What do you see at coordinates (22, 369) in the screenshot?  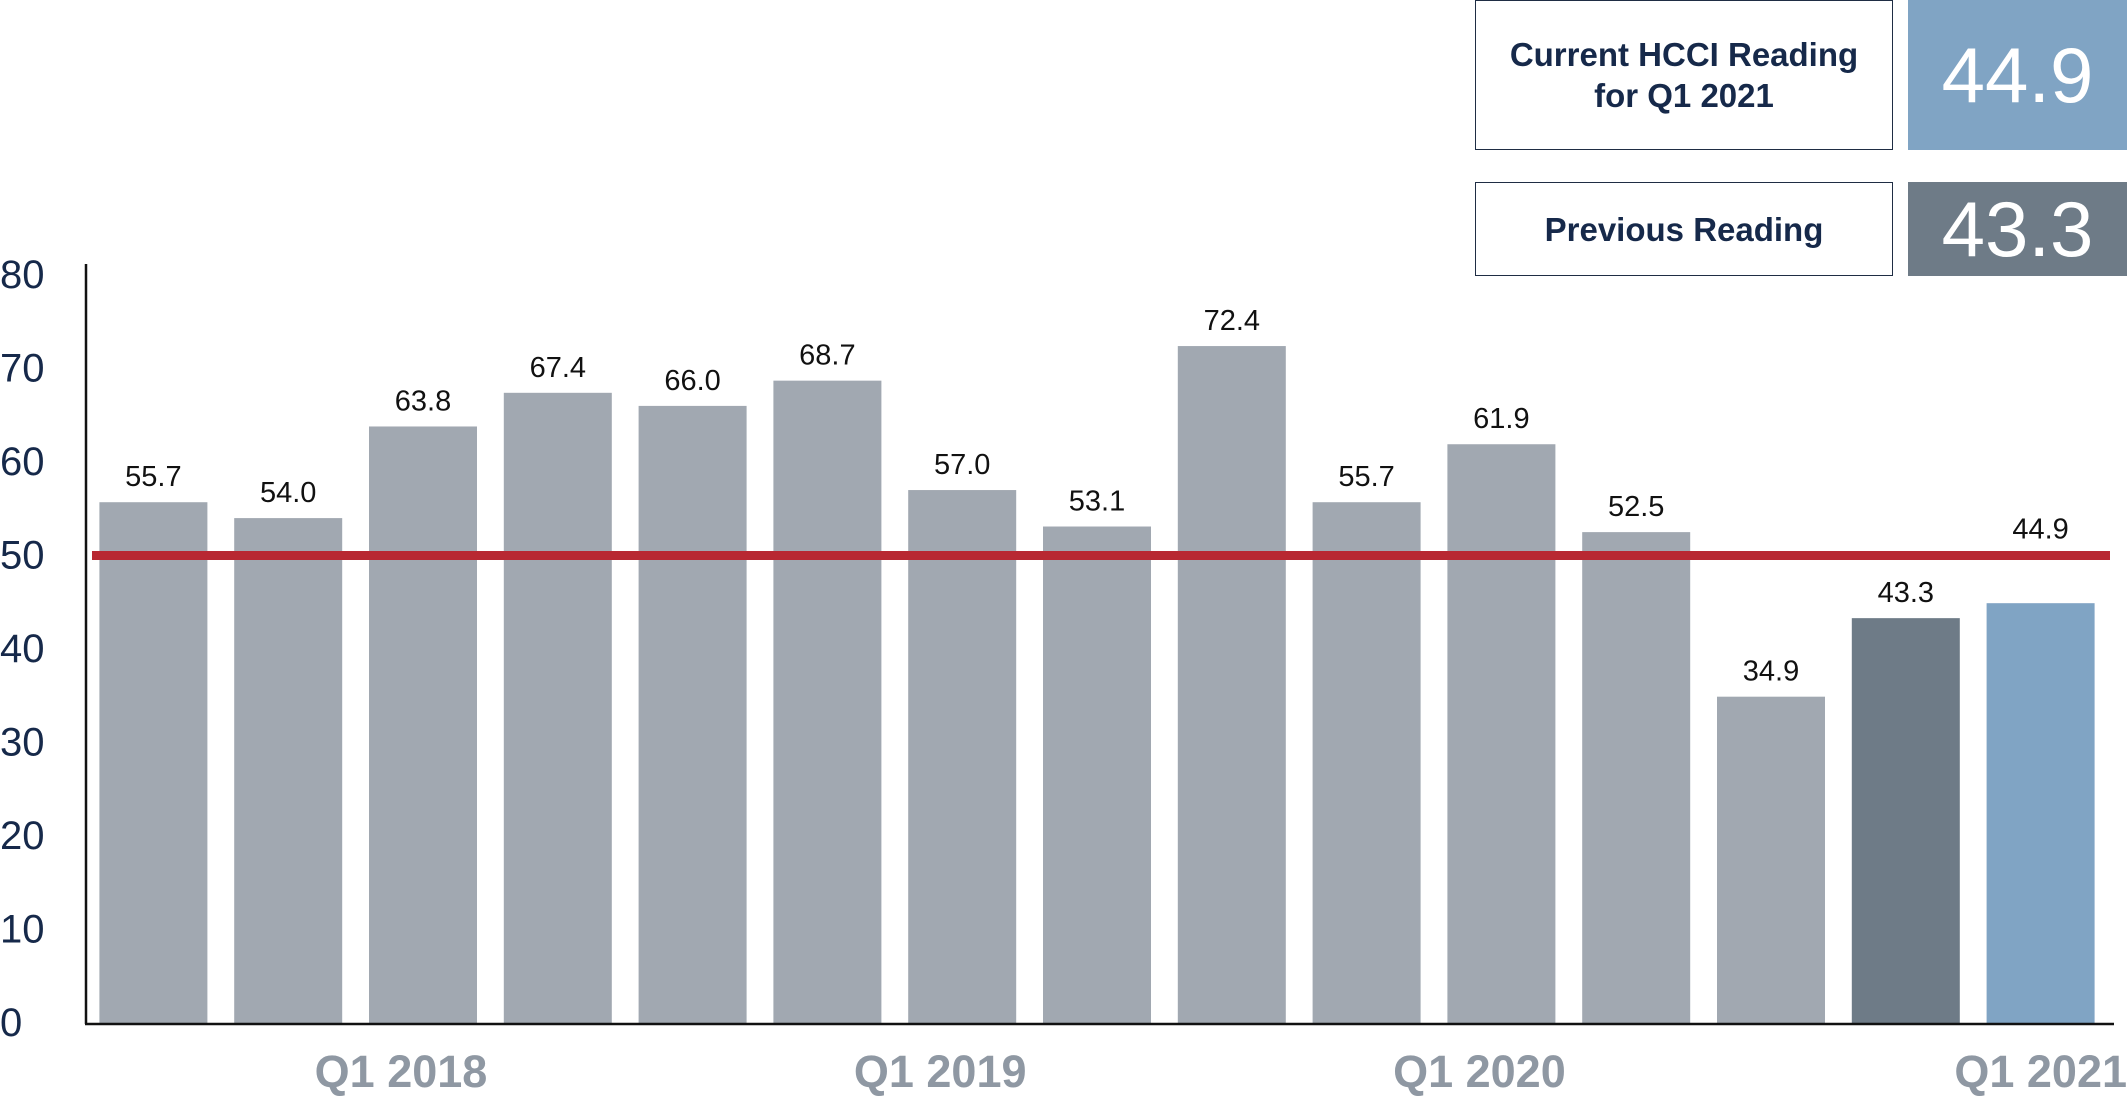 I see `y-tick-label-70: 70` at bounding box center [22, 369].